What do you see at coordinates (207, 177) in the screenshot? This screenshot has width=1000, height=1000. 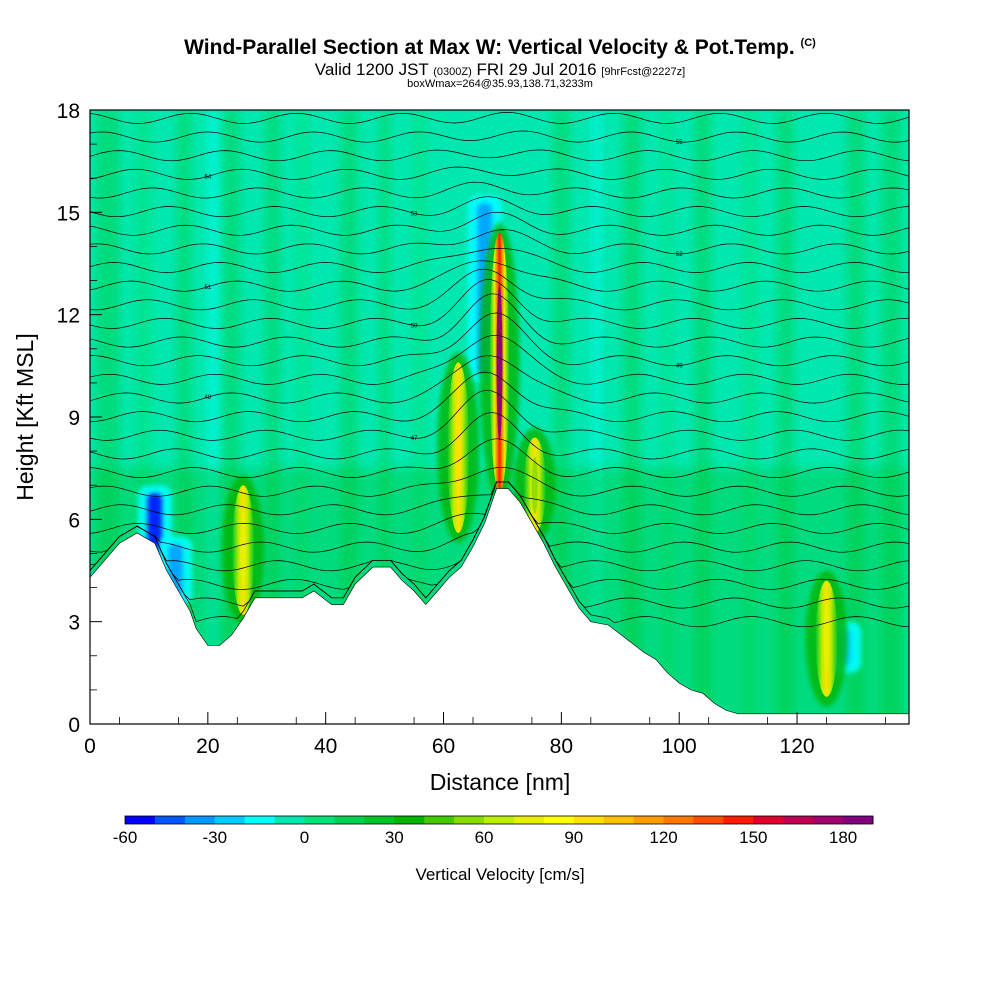 I see `theta-contour-label: 54` at bounding box center [207, 177].